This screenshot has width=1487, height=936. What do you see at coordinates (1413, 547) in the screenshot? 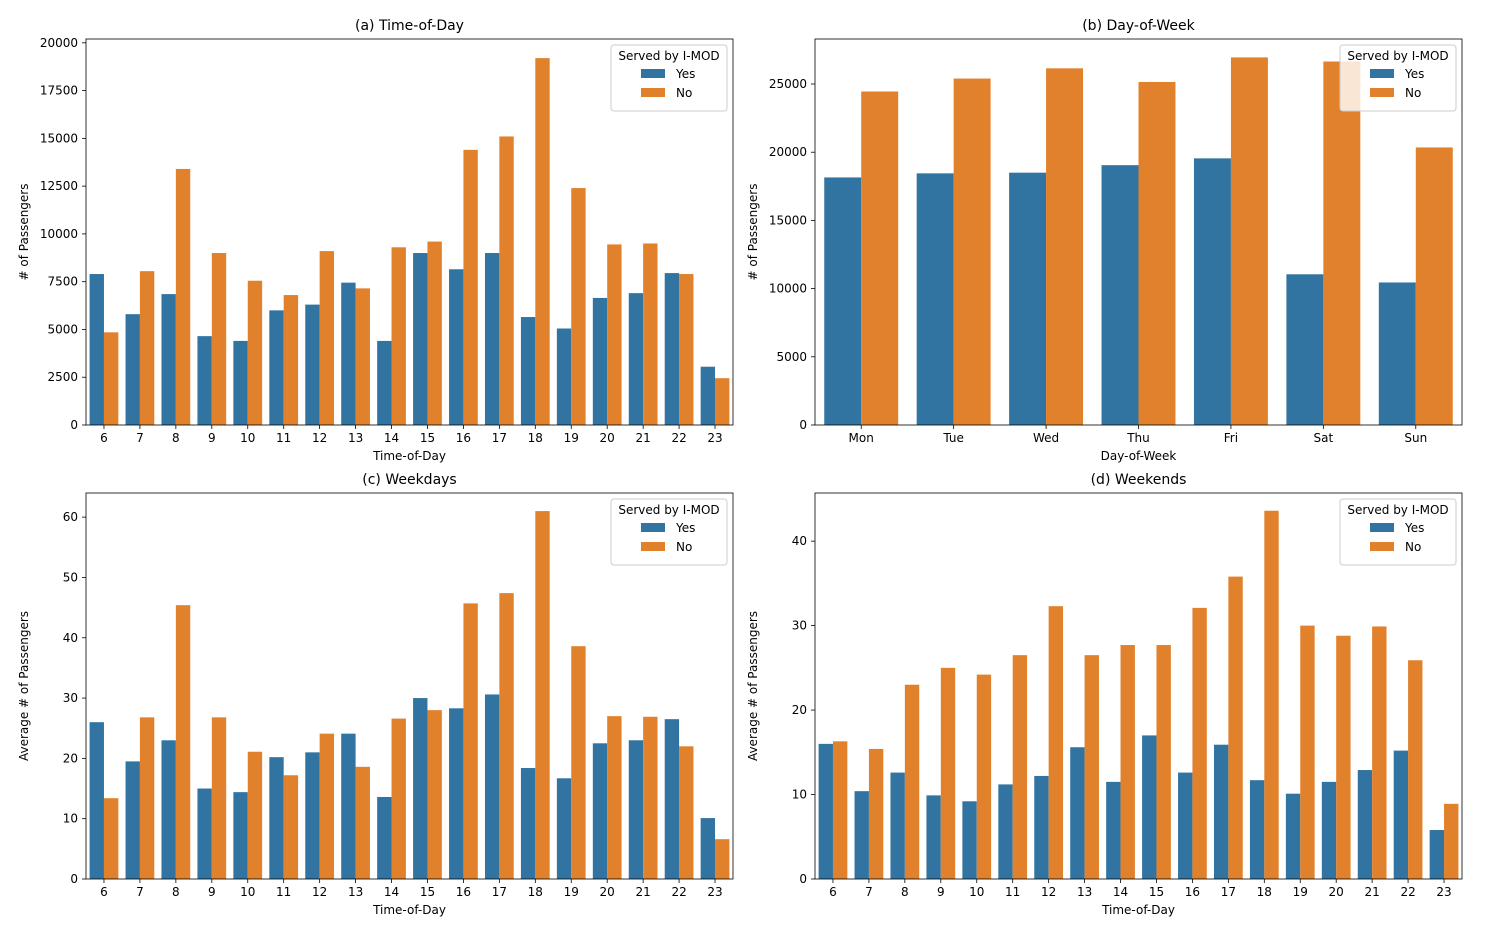
I see `legend-label-no: No` at bounding box center [1413, 547].